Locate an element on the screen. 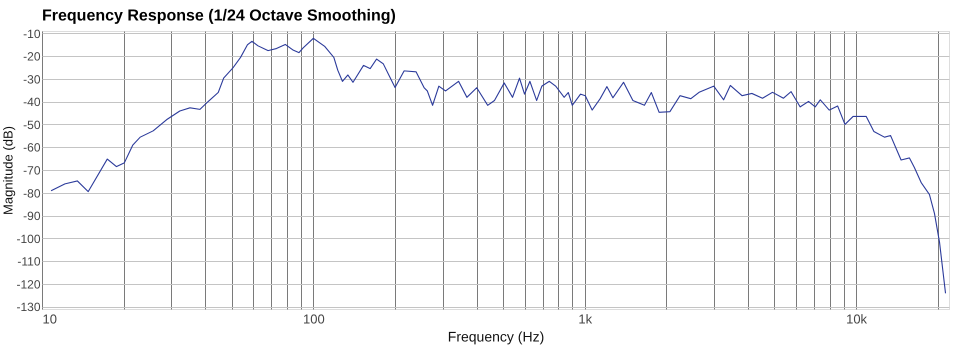  y-tick-label: -30 is located at coordinates (32, 79).